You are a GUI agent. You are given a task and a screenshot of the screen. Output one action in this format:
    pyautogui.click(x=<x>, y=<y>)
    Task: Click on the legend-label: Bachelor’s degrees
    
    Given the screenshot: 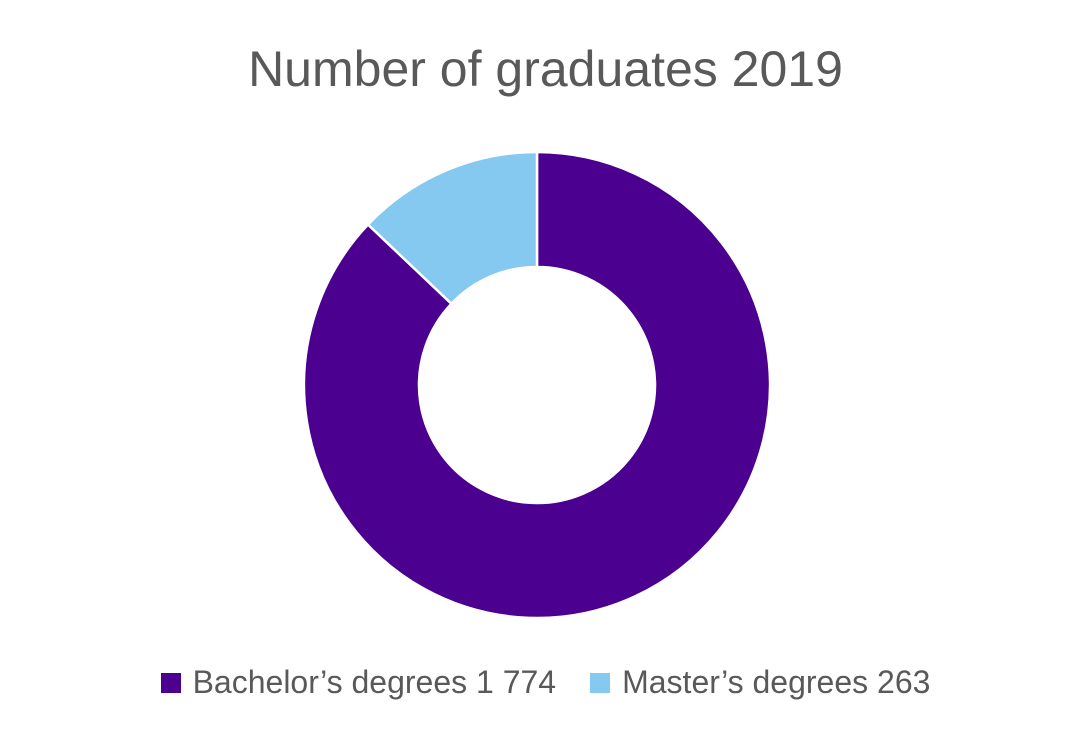 What is the action you would take?
    pyautogui.click(x=330, y=682)
    